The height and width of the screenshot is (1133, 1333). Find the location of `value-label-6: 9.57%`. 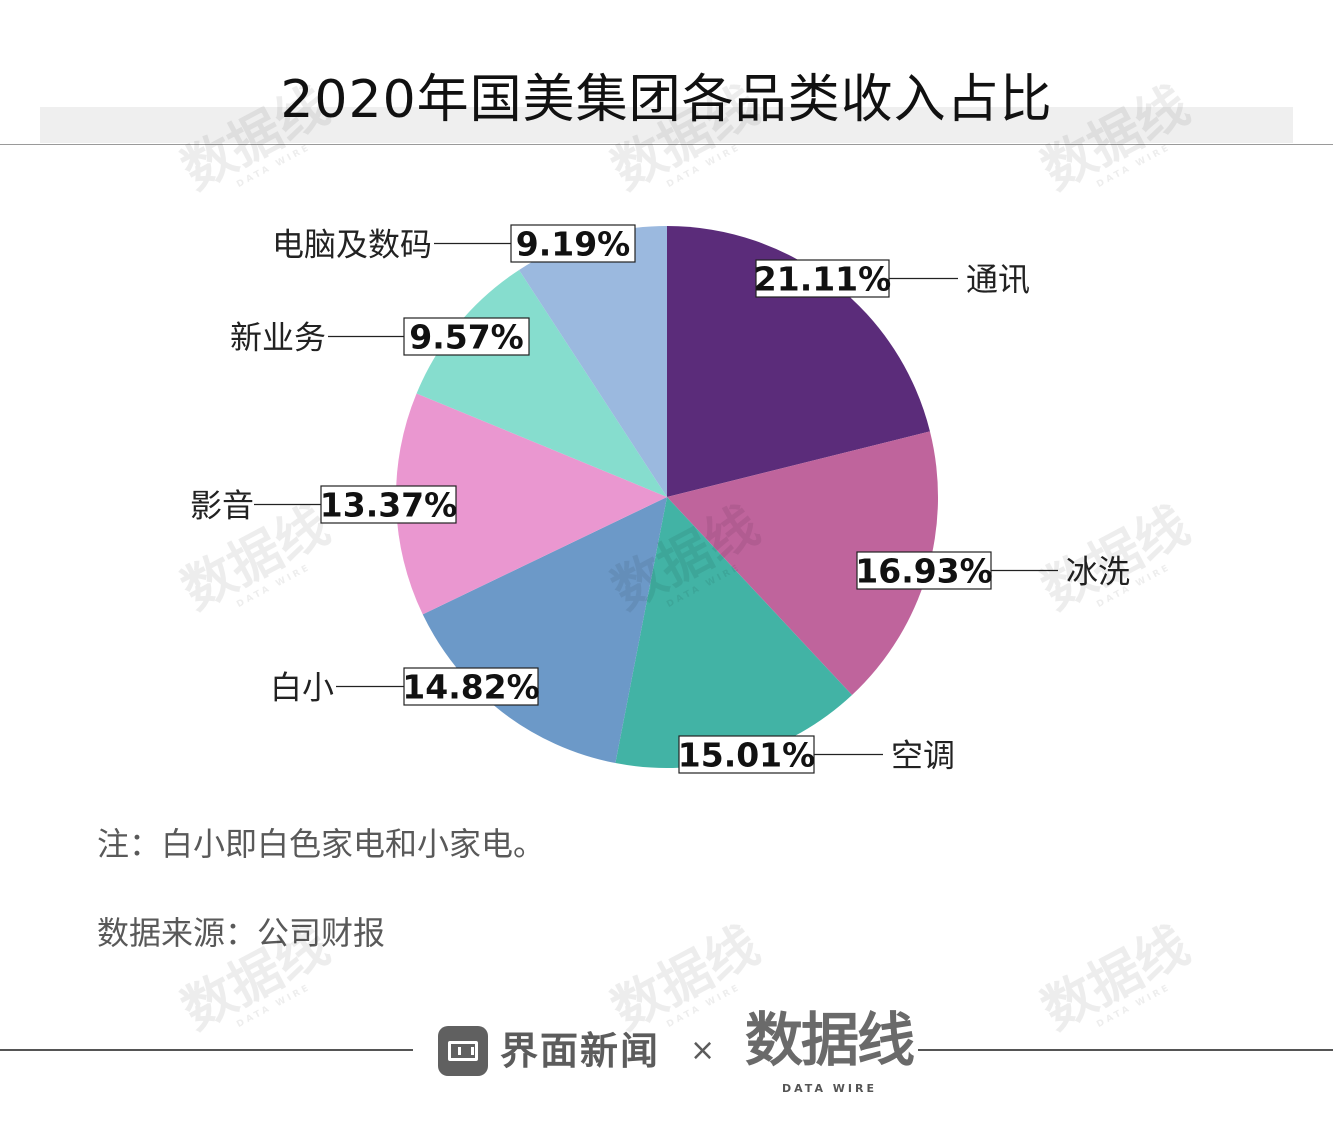

value-label-6: 9.57% is located at coordinates (466, 337).